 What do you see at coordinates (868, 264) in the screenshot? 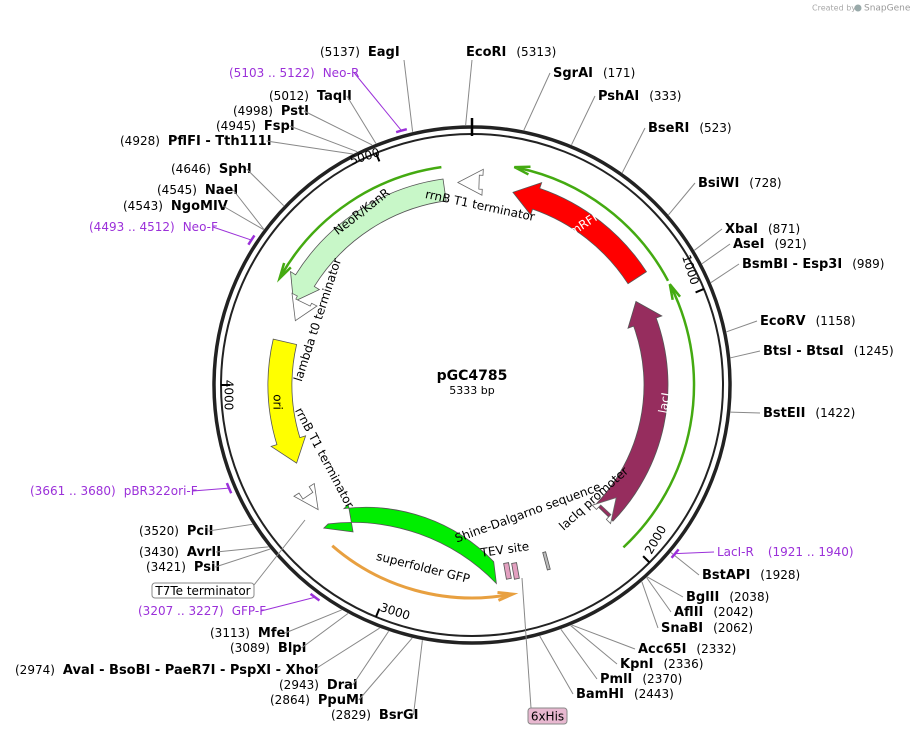
I see `site-position: (989)` at bounding box center [868, 264].